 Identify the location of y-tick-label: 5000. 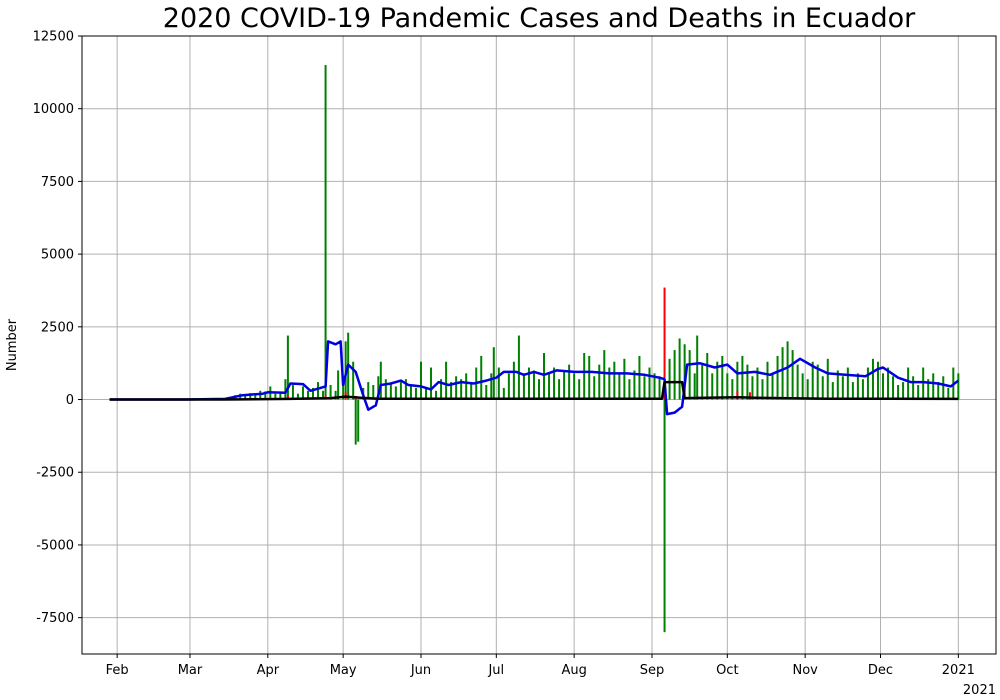
(57, 255).